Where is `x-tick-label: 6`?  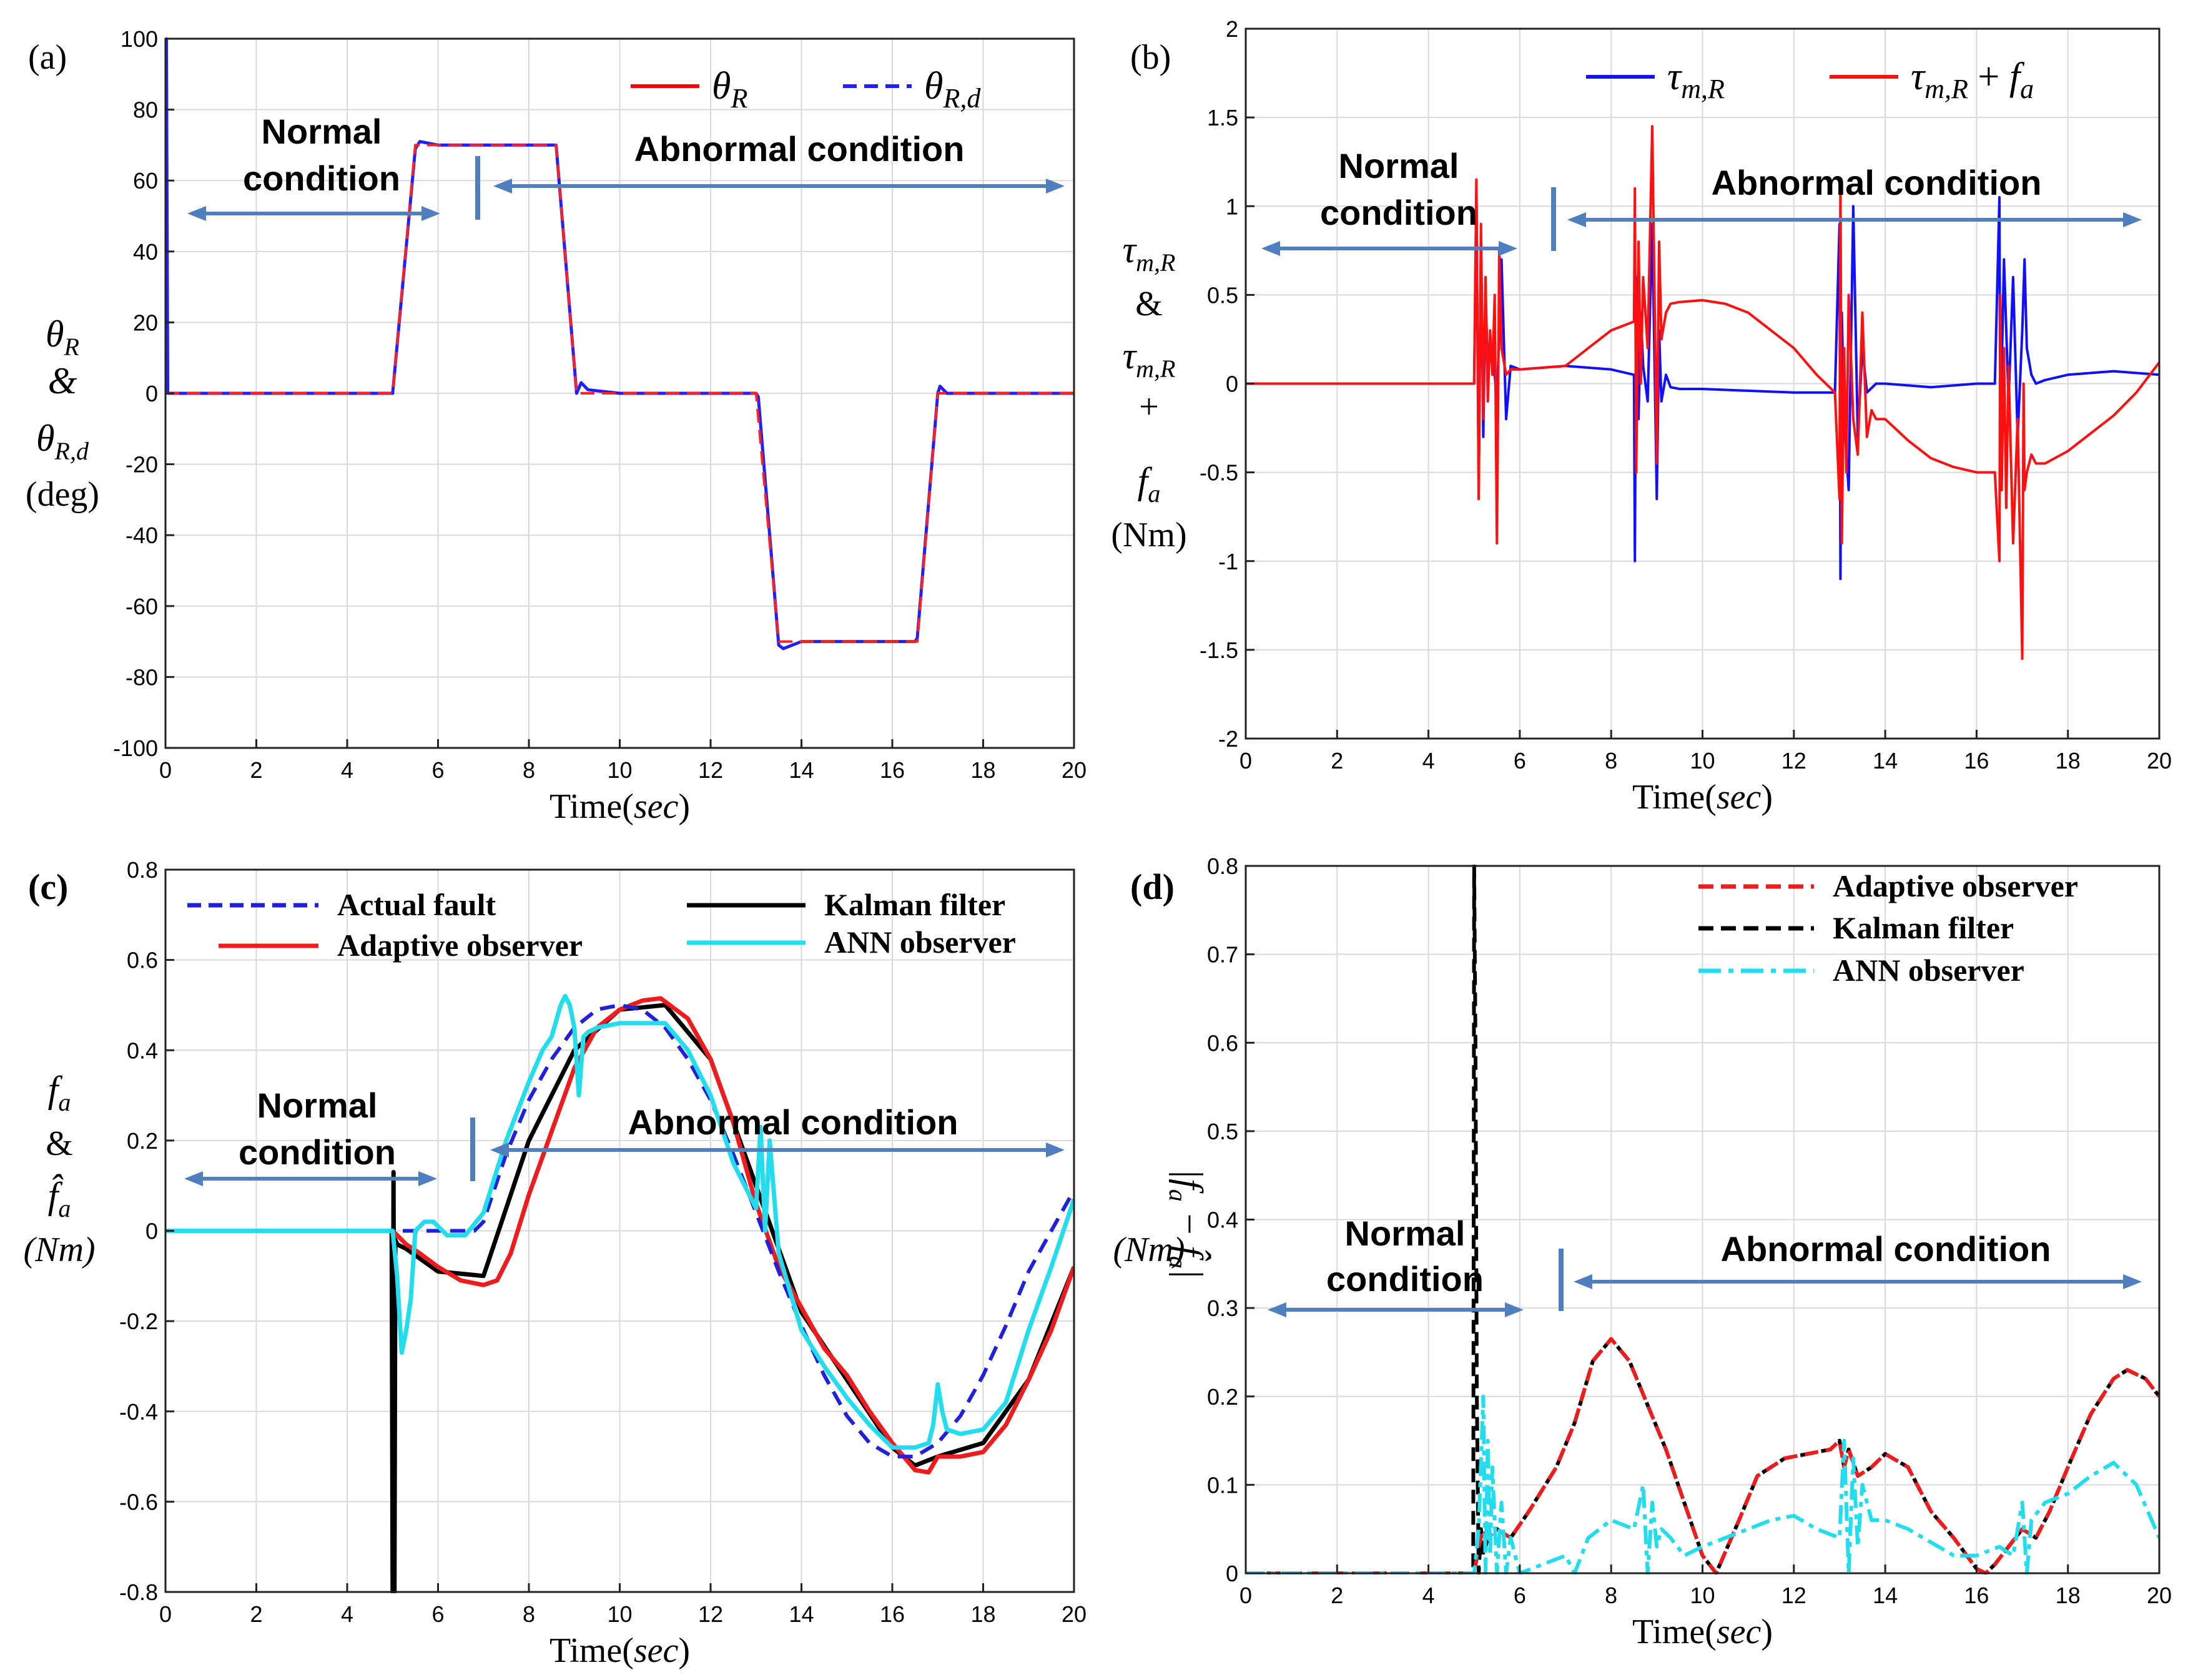 x-tick-label: 6 is located at coordinates (1520, 1595).